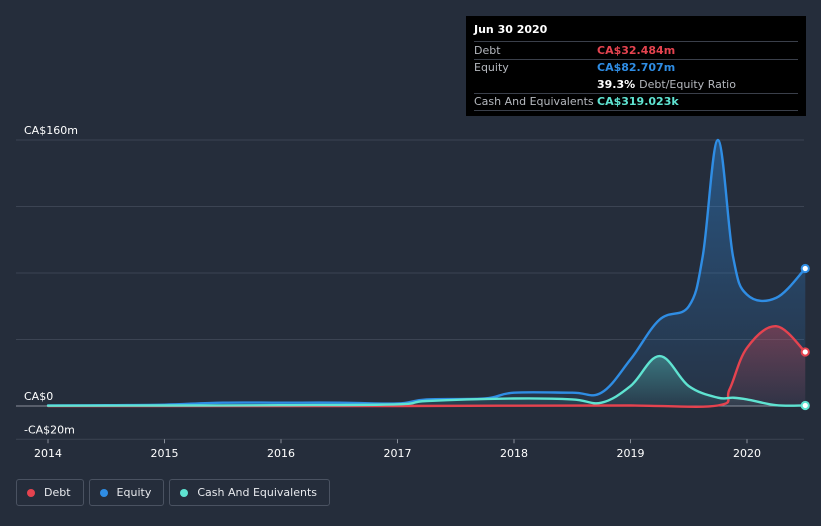 The width and height of the screenshot is (821, 526). Describe the element at coordinates (38, 396) in the screenshot. I see `y-tick-label: CA$0` at that location.